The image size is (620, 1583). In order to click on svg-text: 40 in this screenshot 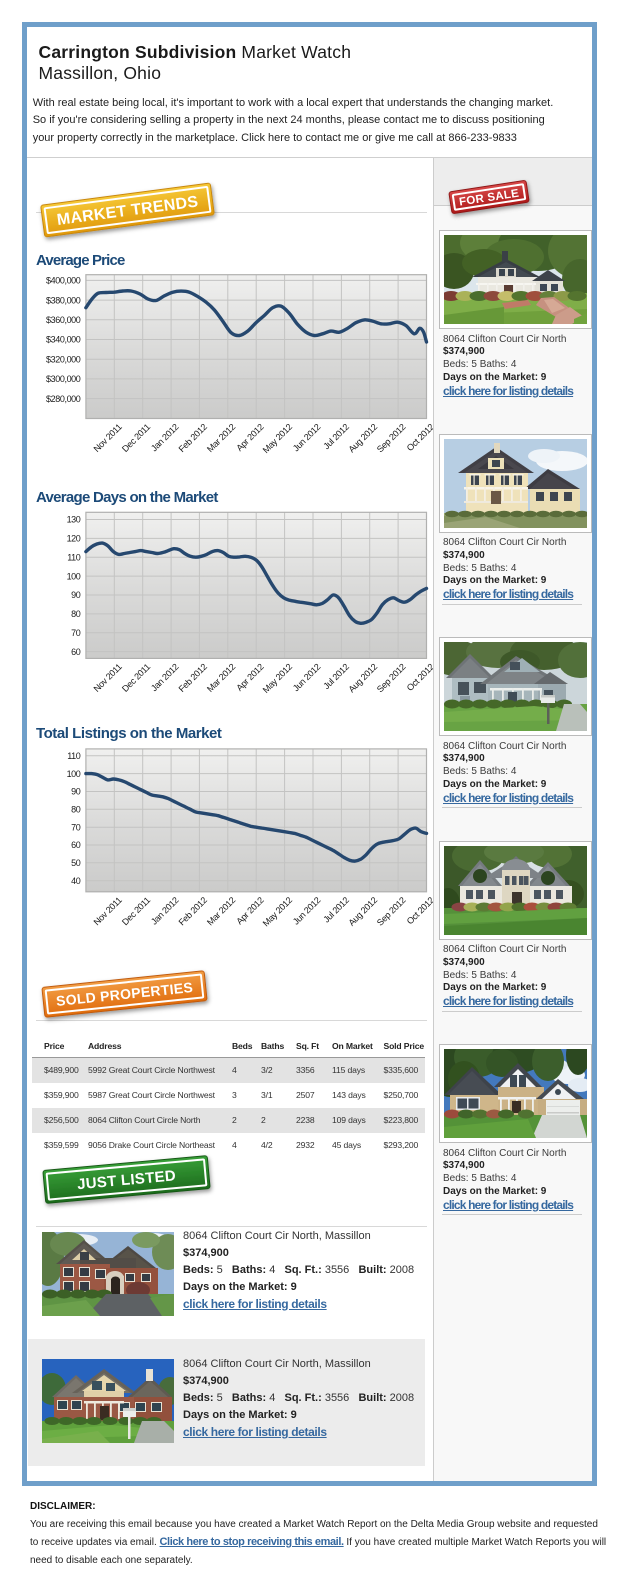, I will do `click(76, 881)`.